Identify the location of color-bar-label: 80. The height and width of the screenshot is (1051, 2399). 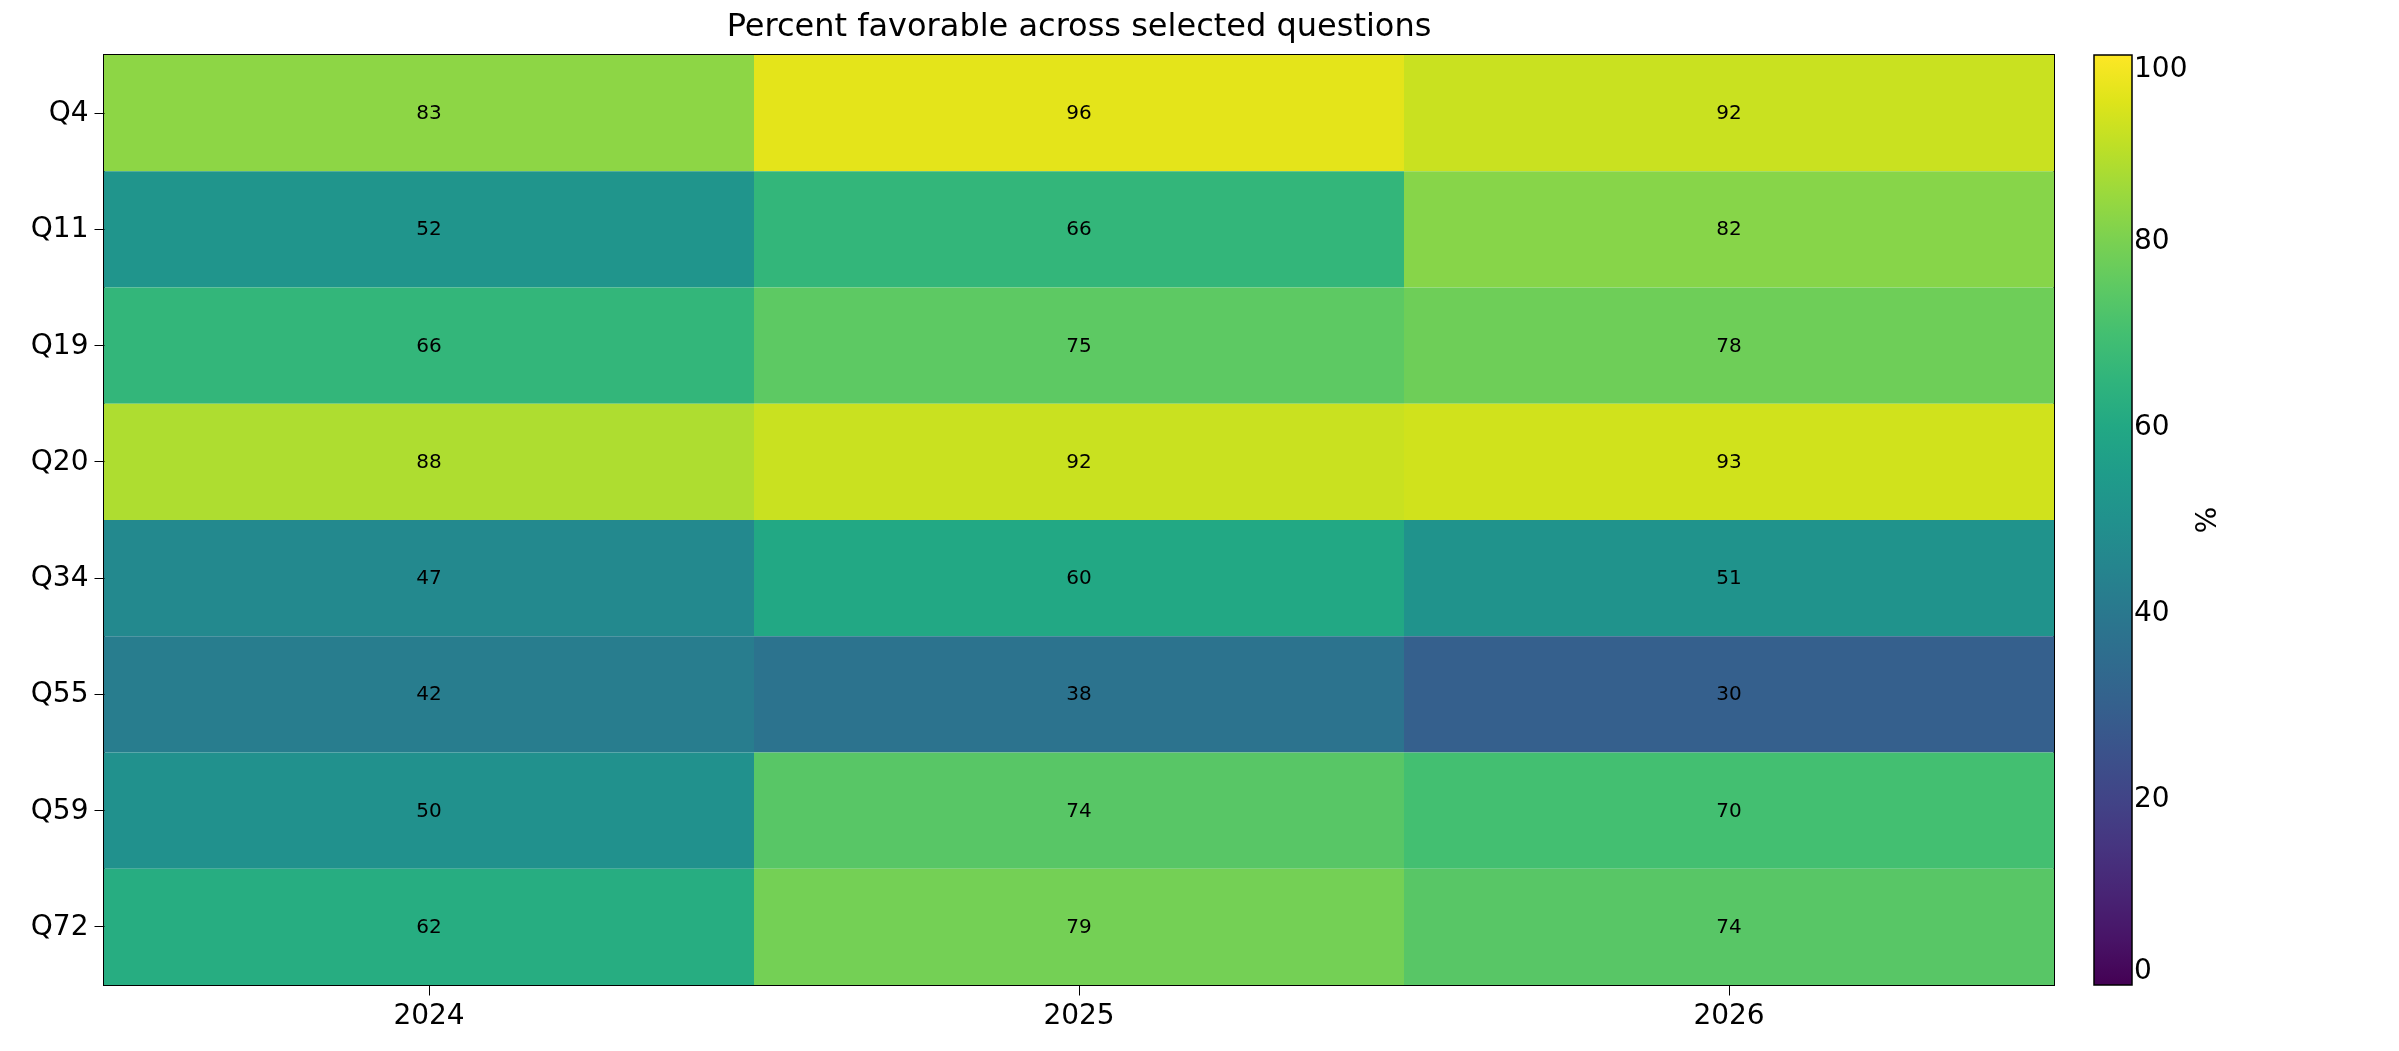
(2152, 239).